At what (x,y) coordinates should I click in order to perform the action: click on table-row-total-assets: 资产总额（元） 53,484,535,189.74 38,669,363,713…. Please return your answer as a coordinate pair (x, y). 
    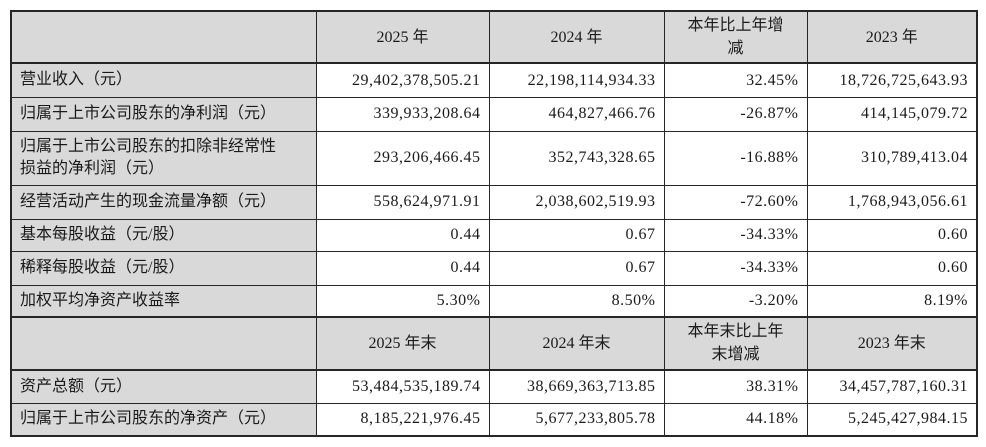
    Looking at the image, I should click on (494, 387).